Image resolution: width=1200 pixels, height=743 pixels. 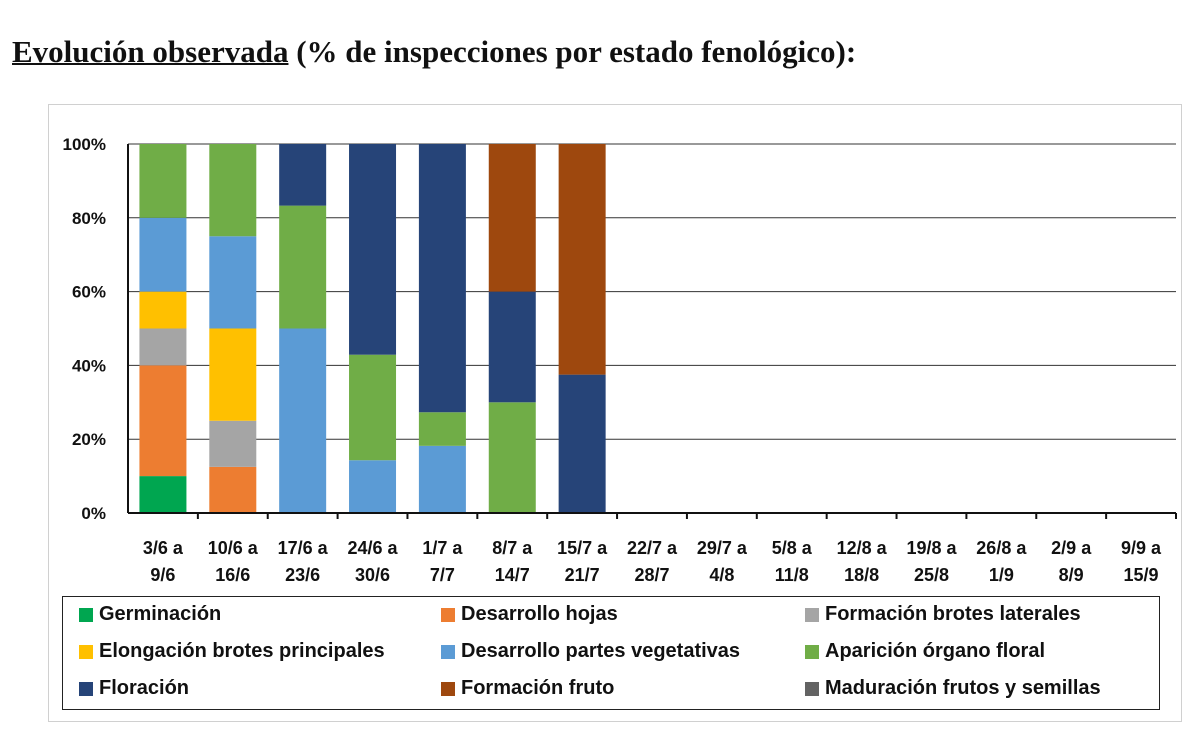 What do you see at coordinates (792, 548) in the screenshot?
I see `x-tick-label: 5/8 a` at bounding box center [792, 548].